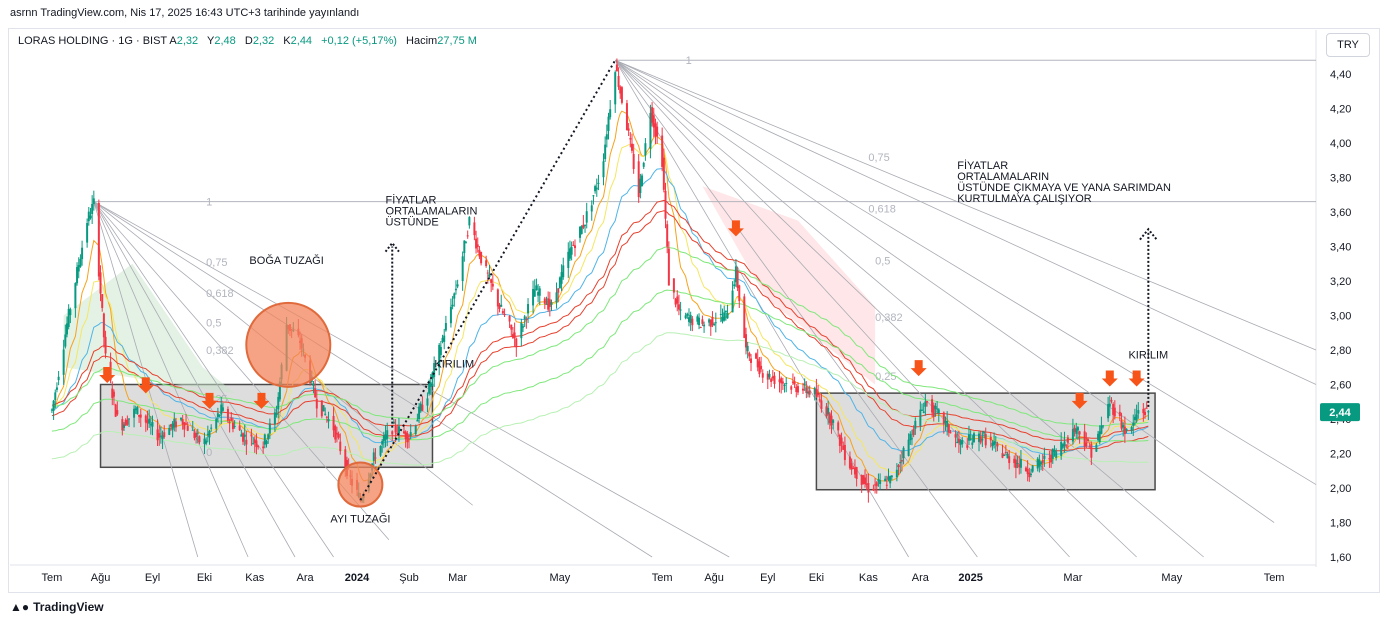 Image resolution: width=1386 pixels, height=626 pixels. I want to click on price-tick-label: 2,80, so click(1340, 351).